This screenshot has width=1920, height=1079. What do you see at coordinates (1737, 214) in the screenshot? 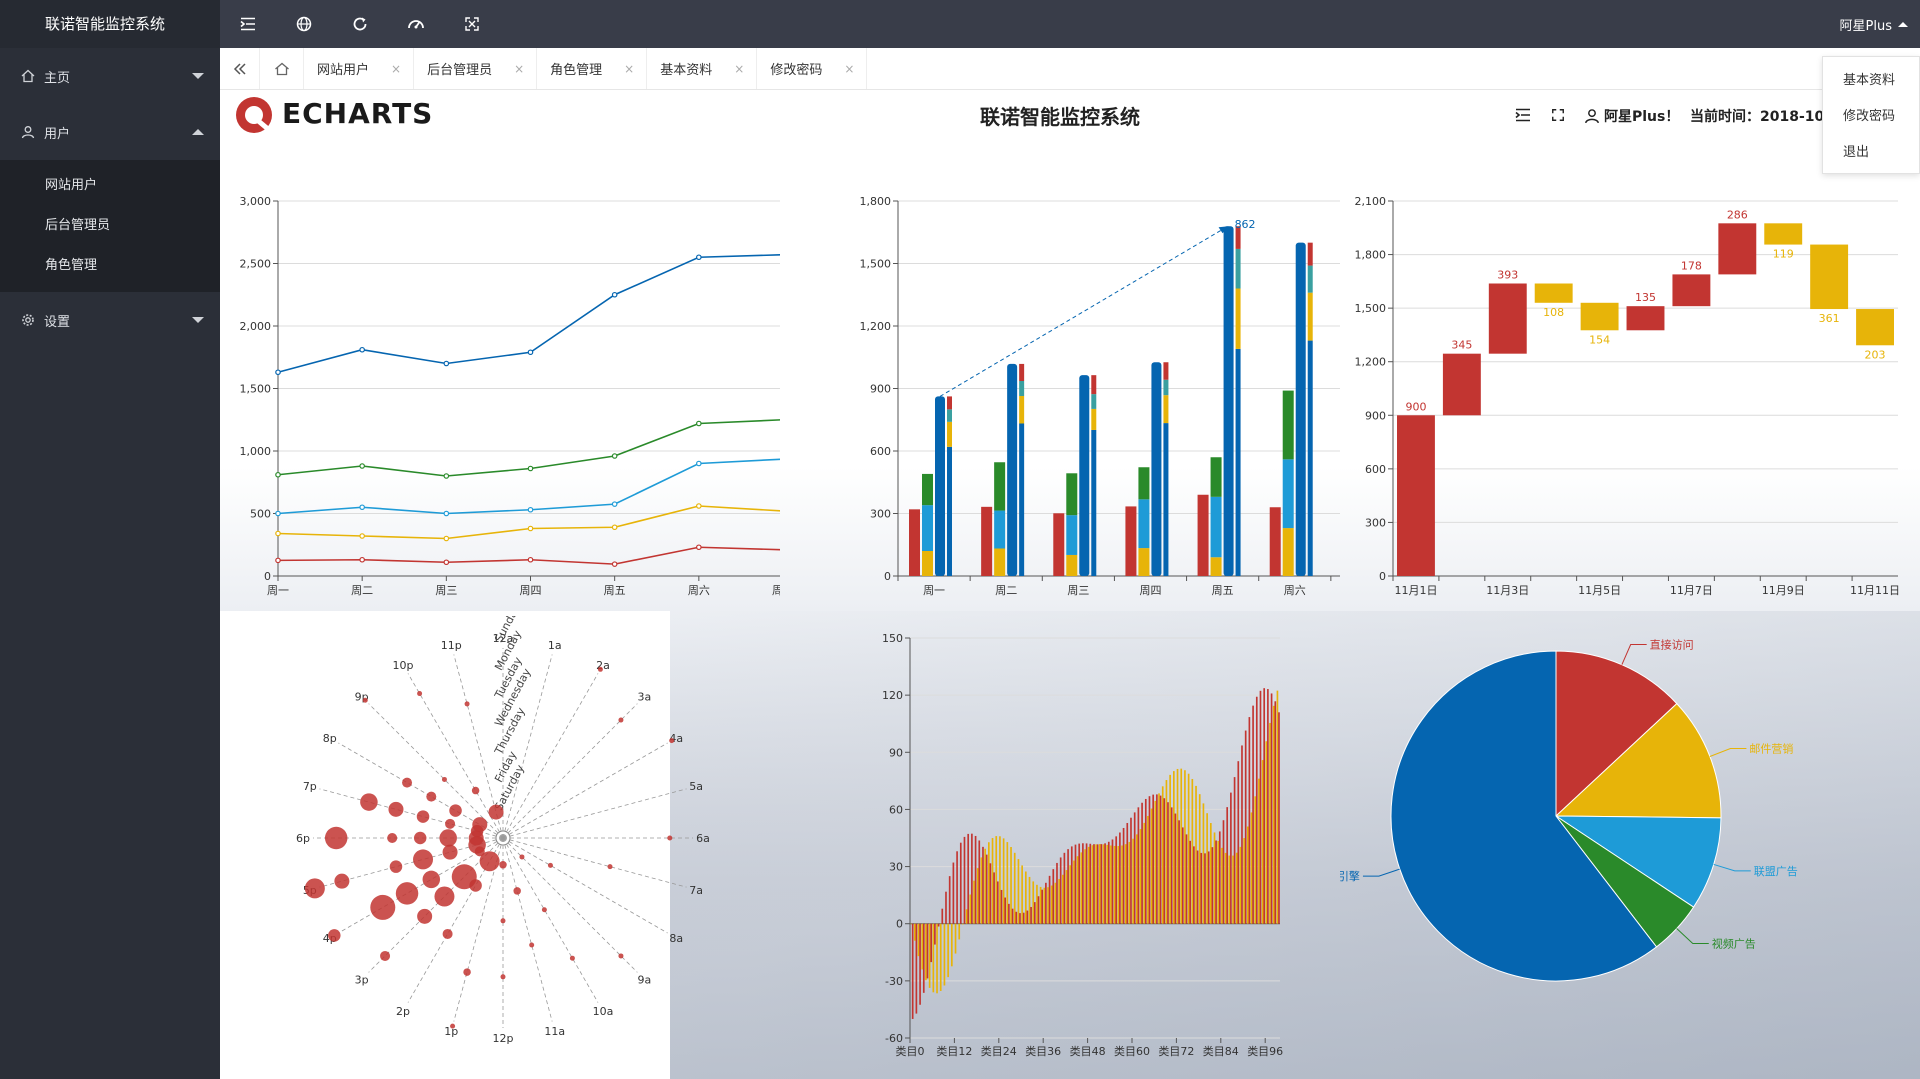
I see `data-label: 286` at bounding box center [1737, 214].